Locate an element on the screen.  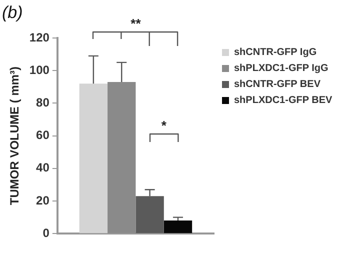
legend-label: shCNTR-GFP BEV is located at coordinates (277, 84).